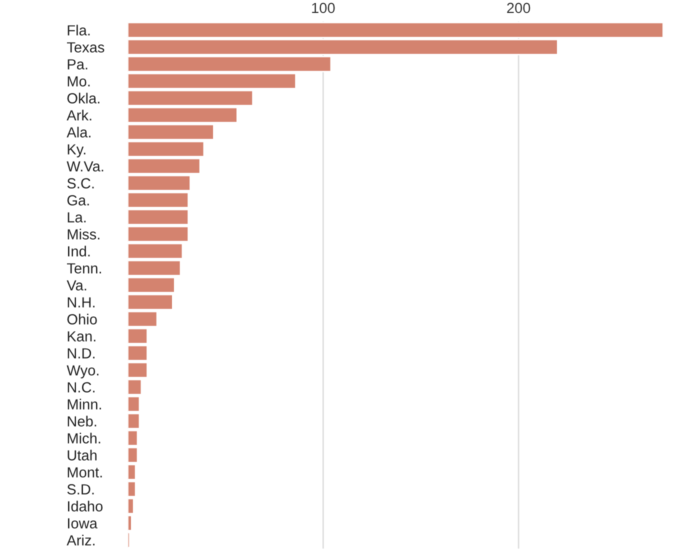  What do you see at coordinates (85, 472) in the screenshot?
I see `y-tick-label: Mont.` at bounding box center [85, 472].